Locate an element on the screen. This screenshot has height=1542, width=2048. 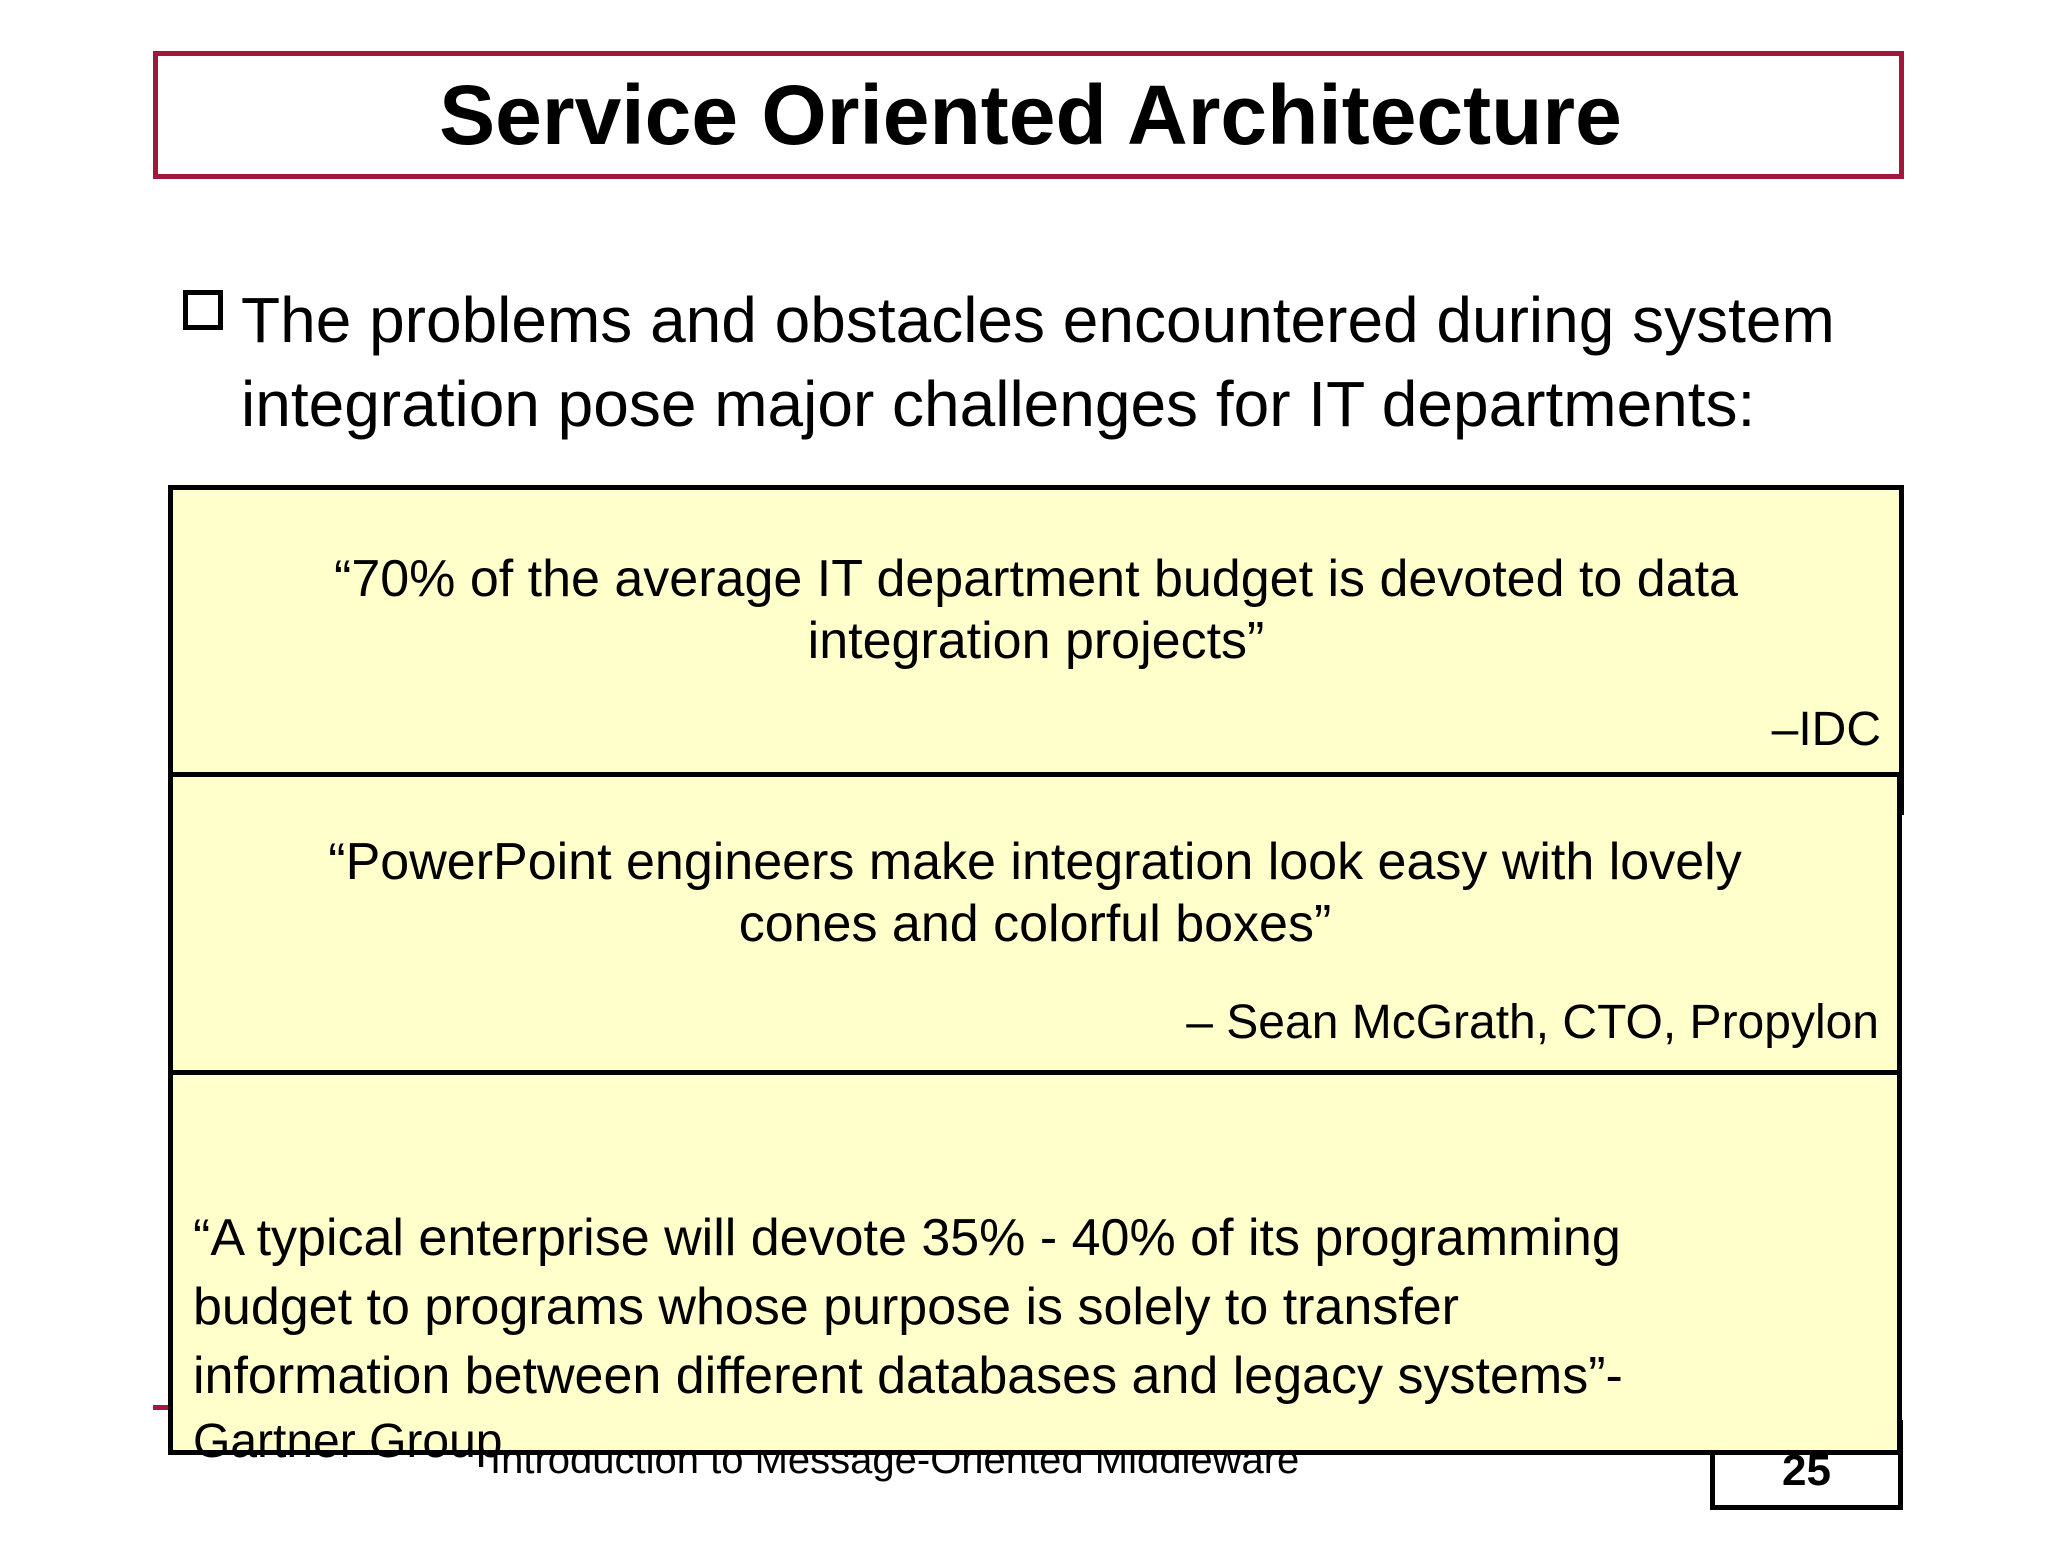
title-frame: Service Oriented Architecture is located at coordinates (1028, 115).